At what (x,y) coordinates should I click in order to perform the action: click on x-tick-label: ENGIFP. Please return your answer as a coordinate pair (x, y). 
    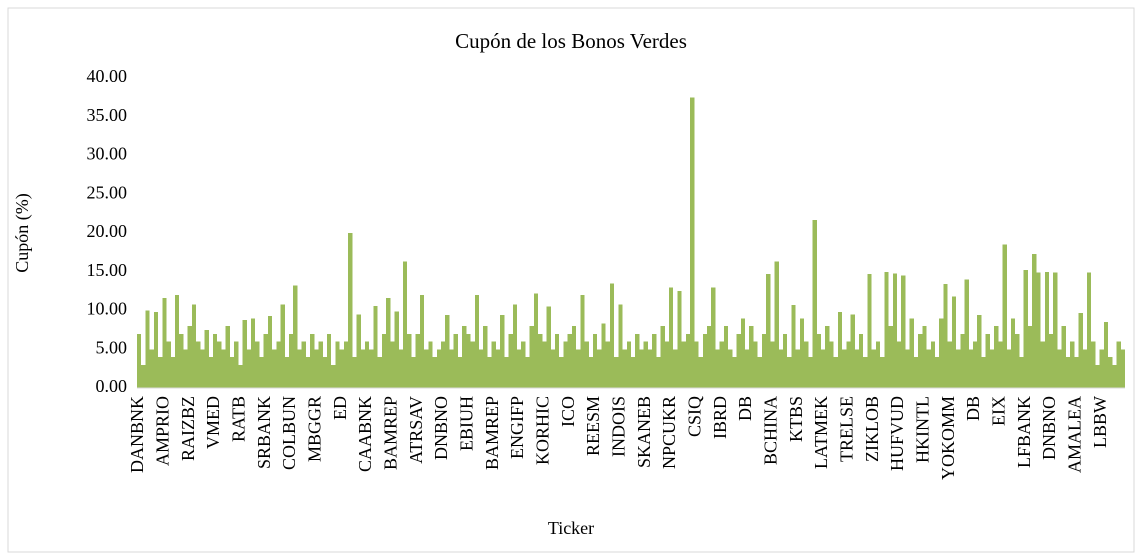
    Looking at the image, I should click on (517, 427).